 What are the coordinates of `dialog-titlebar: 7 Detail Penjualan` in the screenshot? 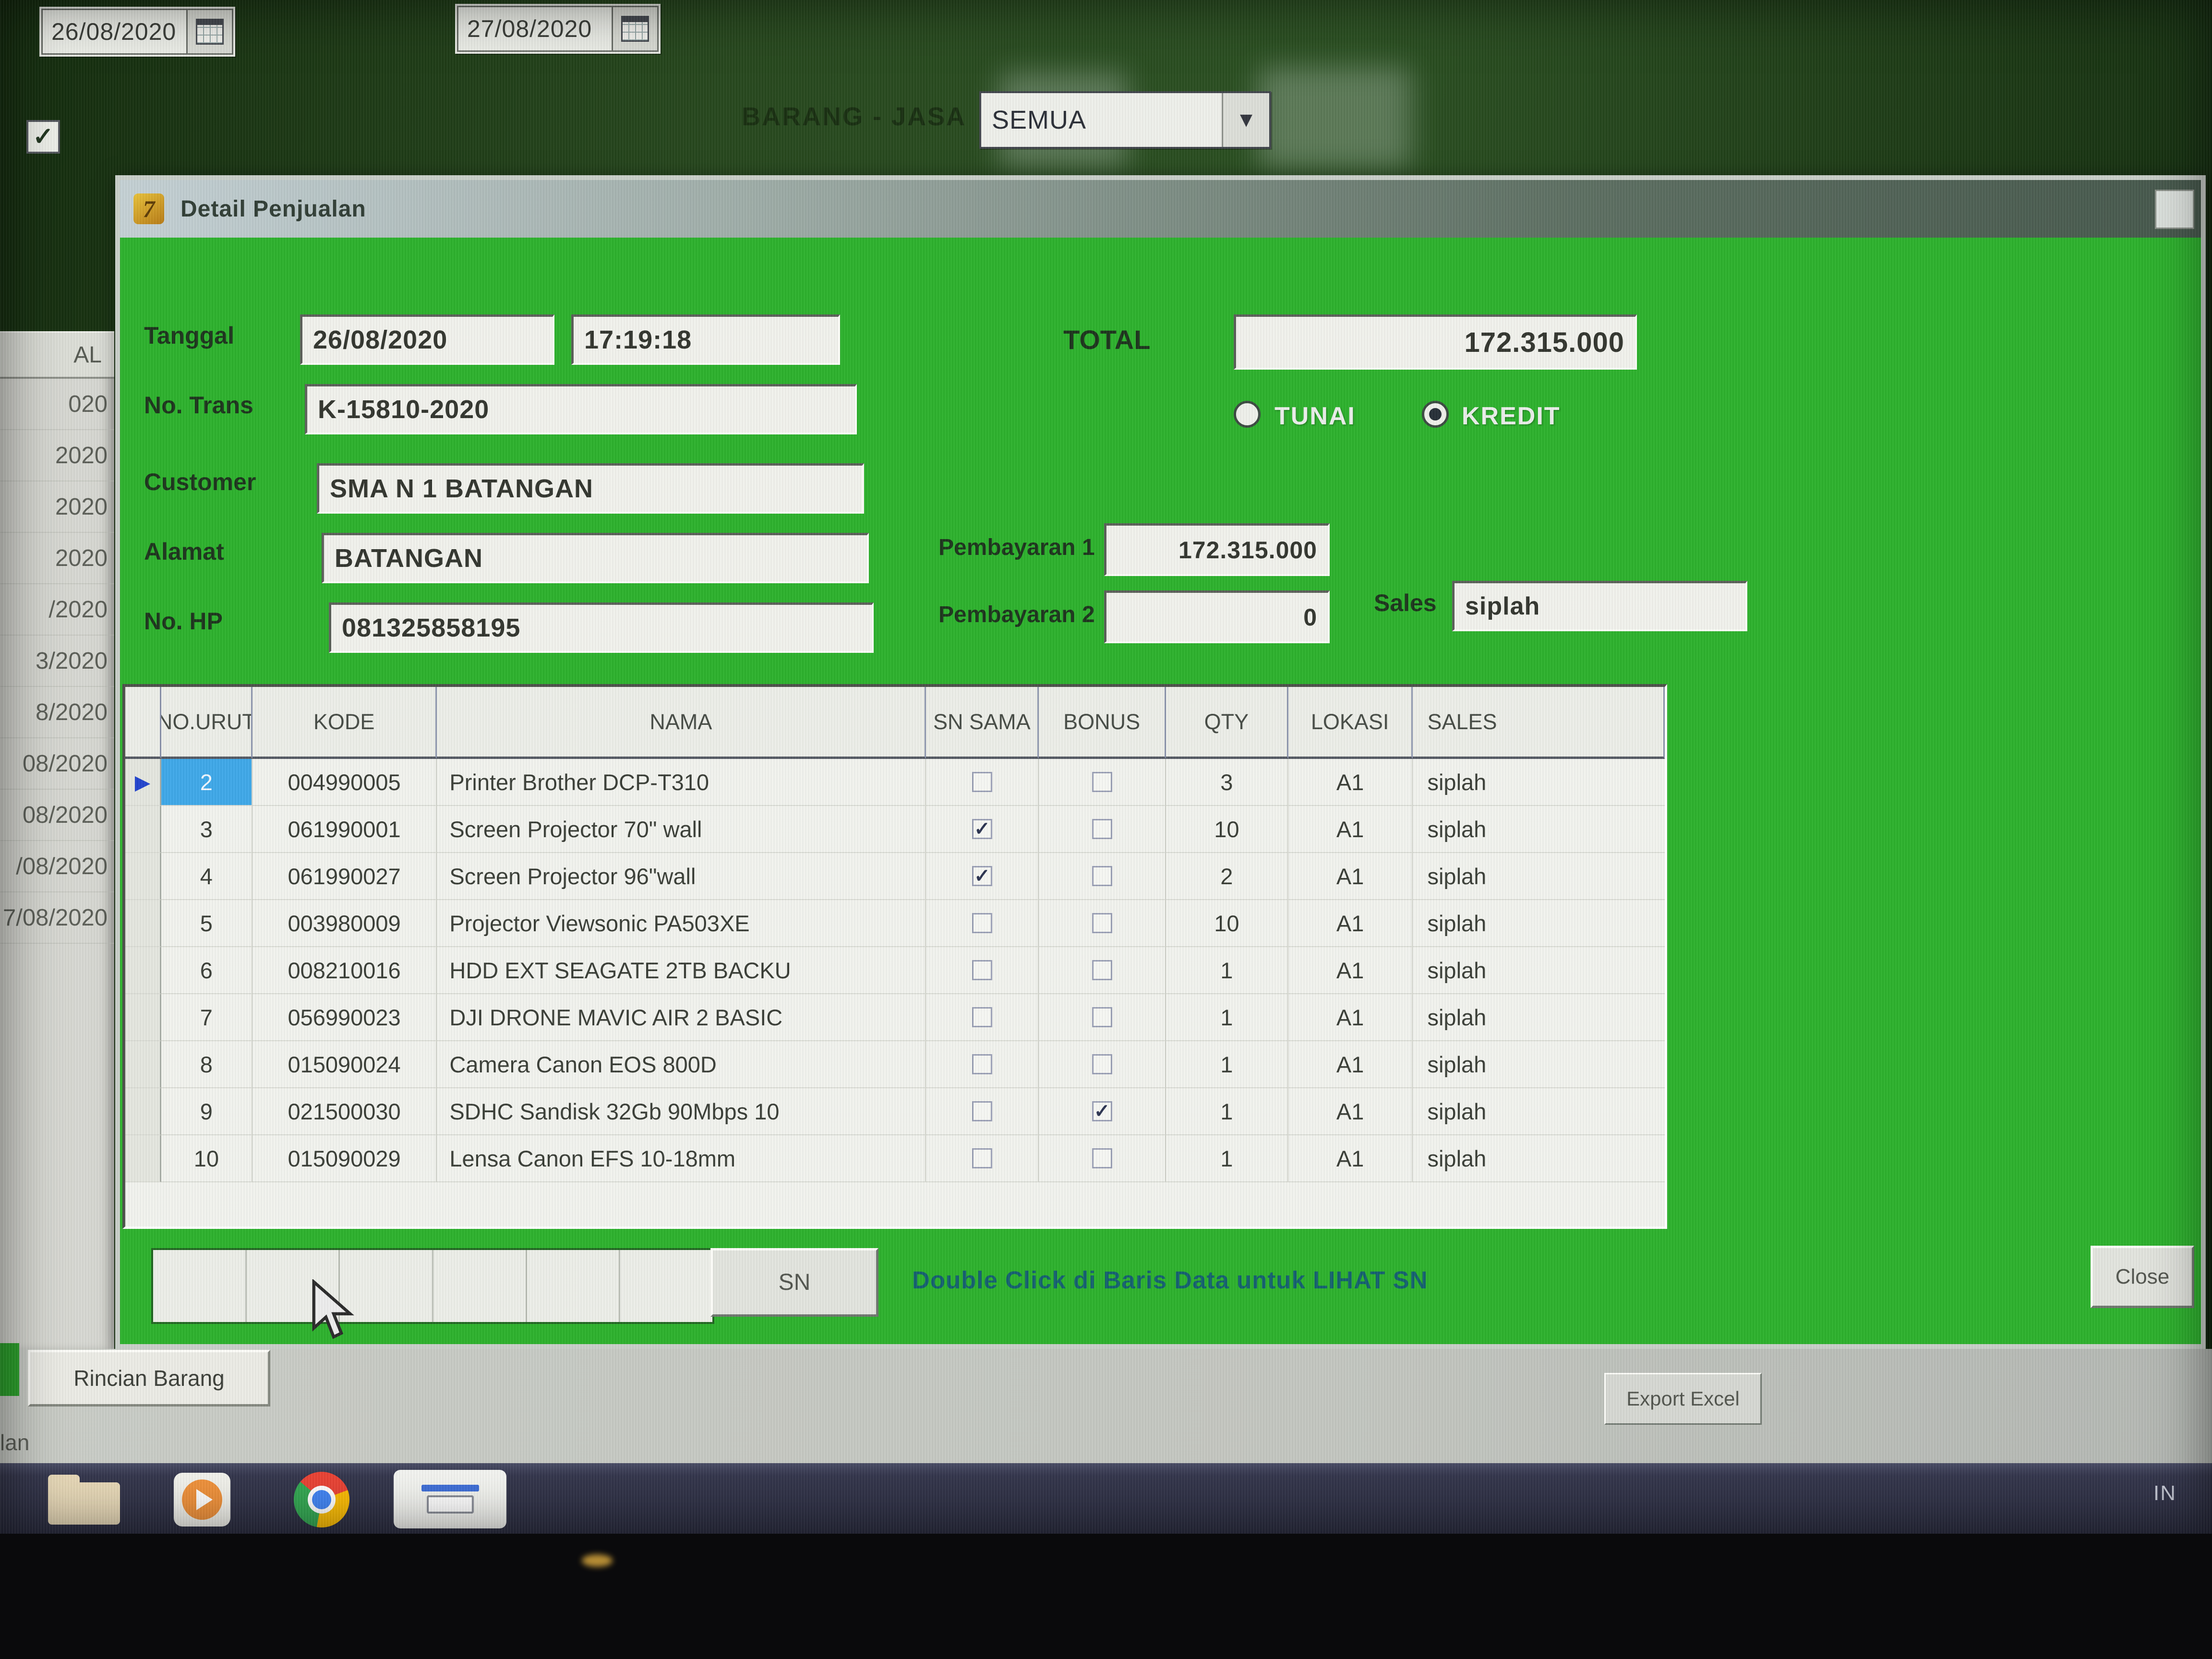 It's located at (1160, 209).